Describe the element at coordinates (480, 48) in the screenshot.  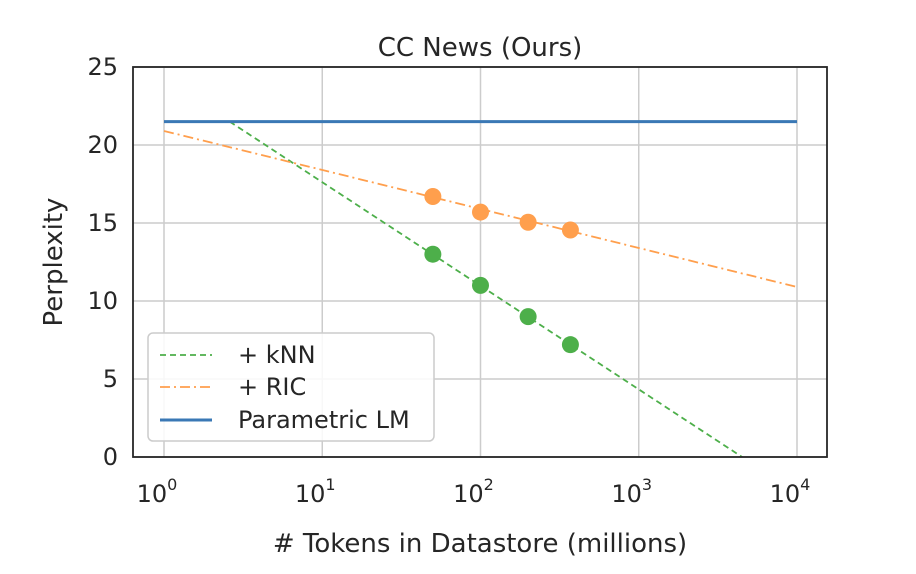
I see `chart-title: CC News (Ours)` at that location.